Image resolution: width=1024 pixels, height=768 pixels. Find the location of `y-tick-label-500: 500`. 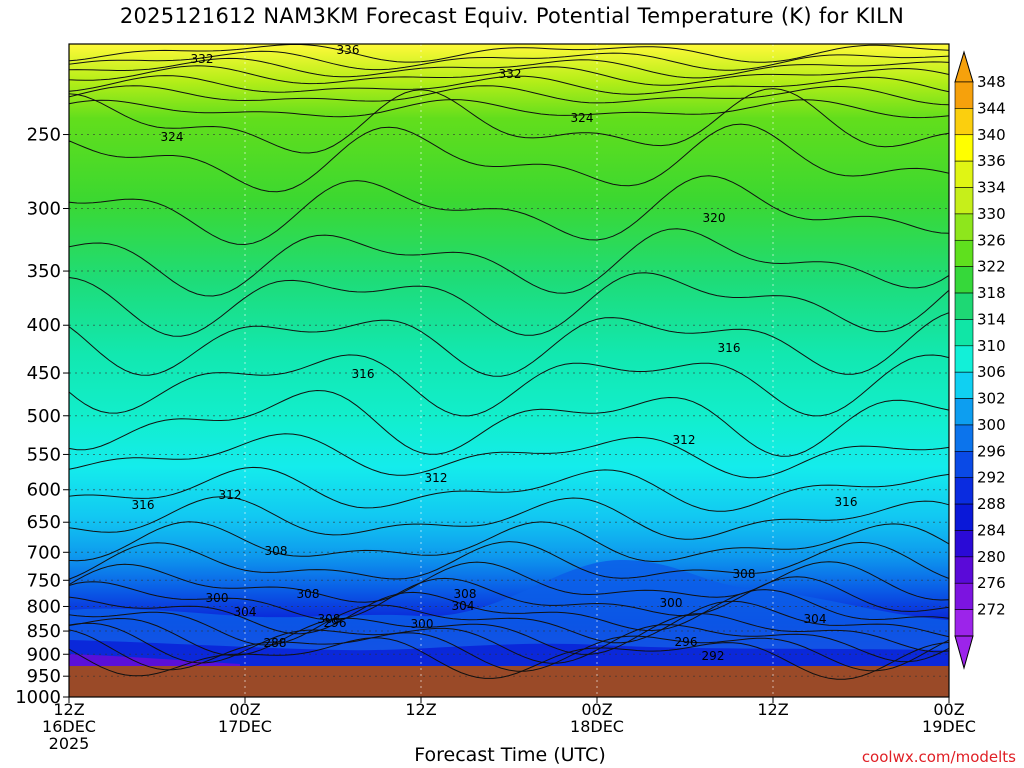

y-tick-label-500: 500 is located at coordinates (44, 416).